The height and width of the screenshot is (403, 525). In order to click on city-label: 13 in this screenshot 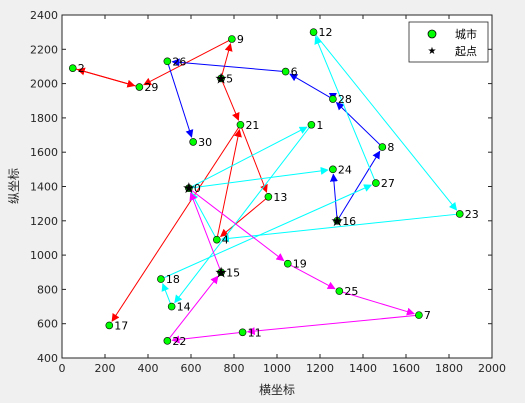, I will do `click(280, 197)`.